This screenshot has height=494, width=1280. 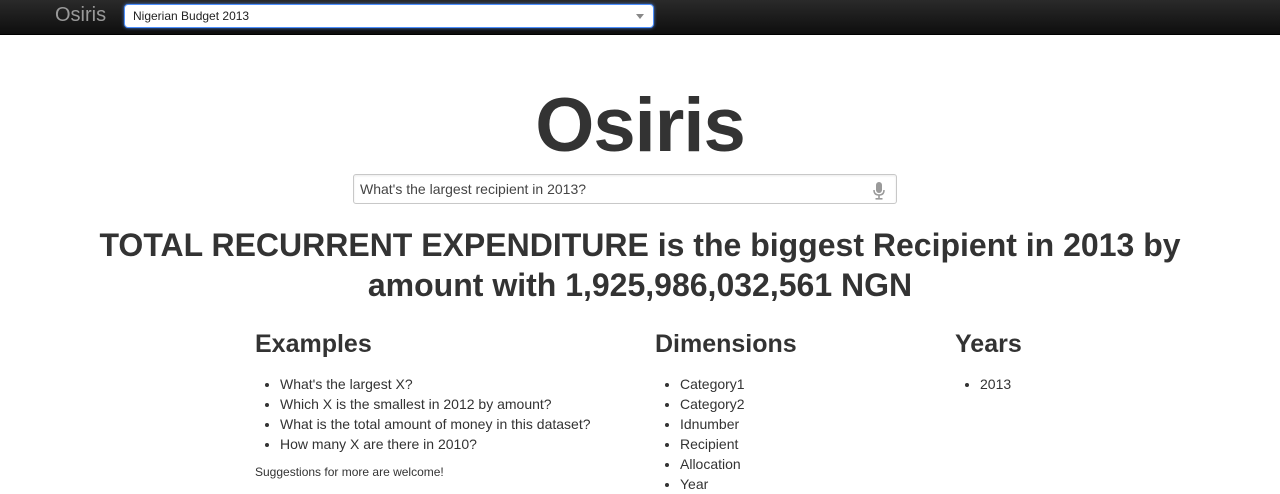 I want to click on examples-heading: Examples, so click(x=313, y=344).